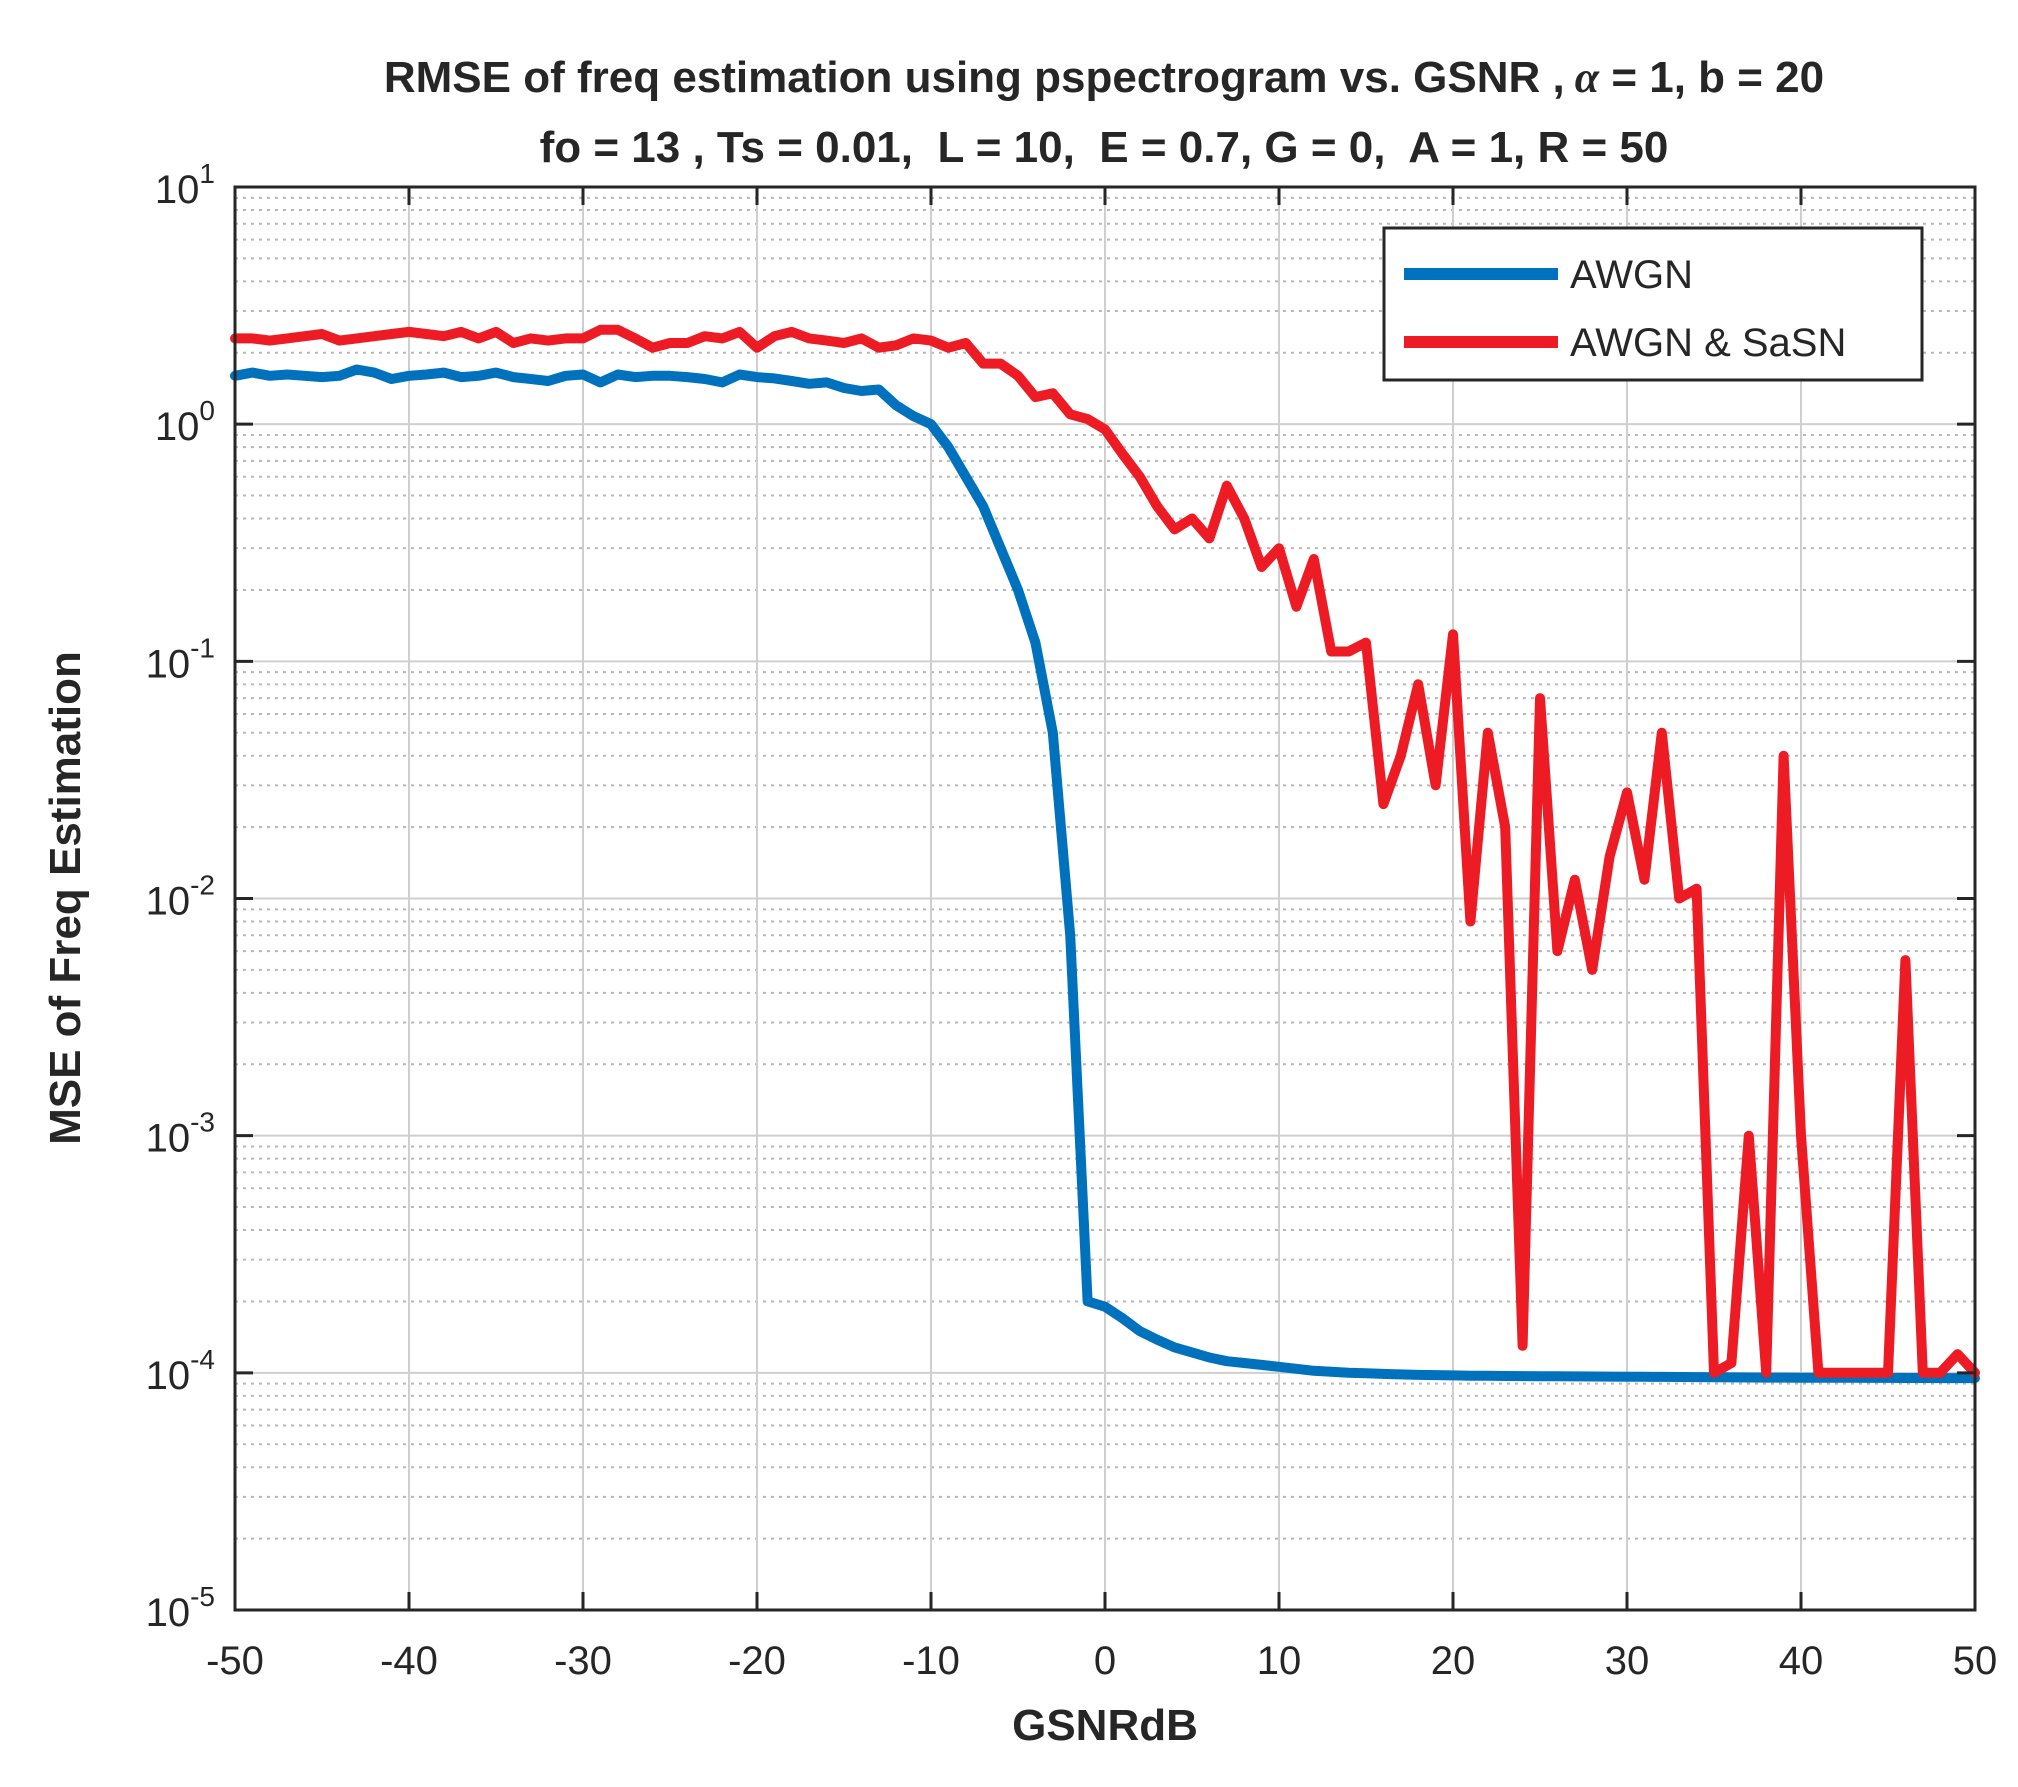 The image size is (2018, 1787). I want to click on x-tick-label: -20, so click(757, 1661).